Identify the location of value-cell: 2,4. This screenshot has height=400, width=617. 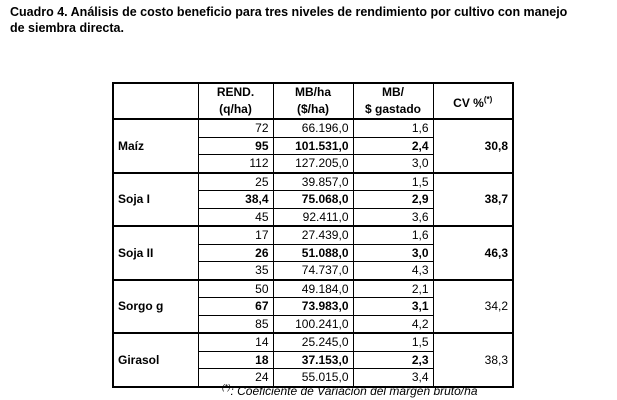
(393, 145).